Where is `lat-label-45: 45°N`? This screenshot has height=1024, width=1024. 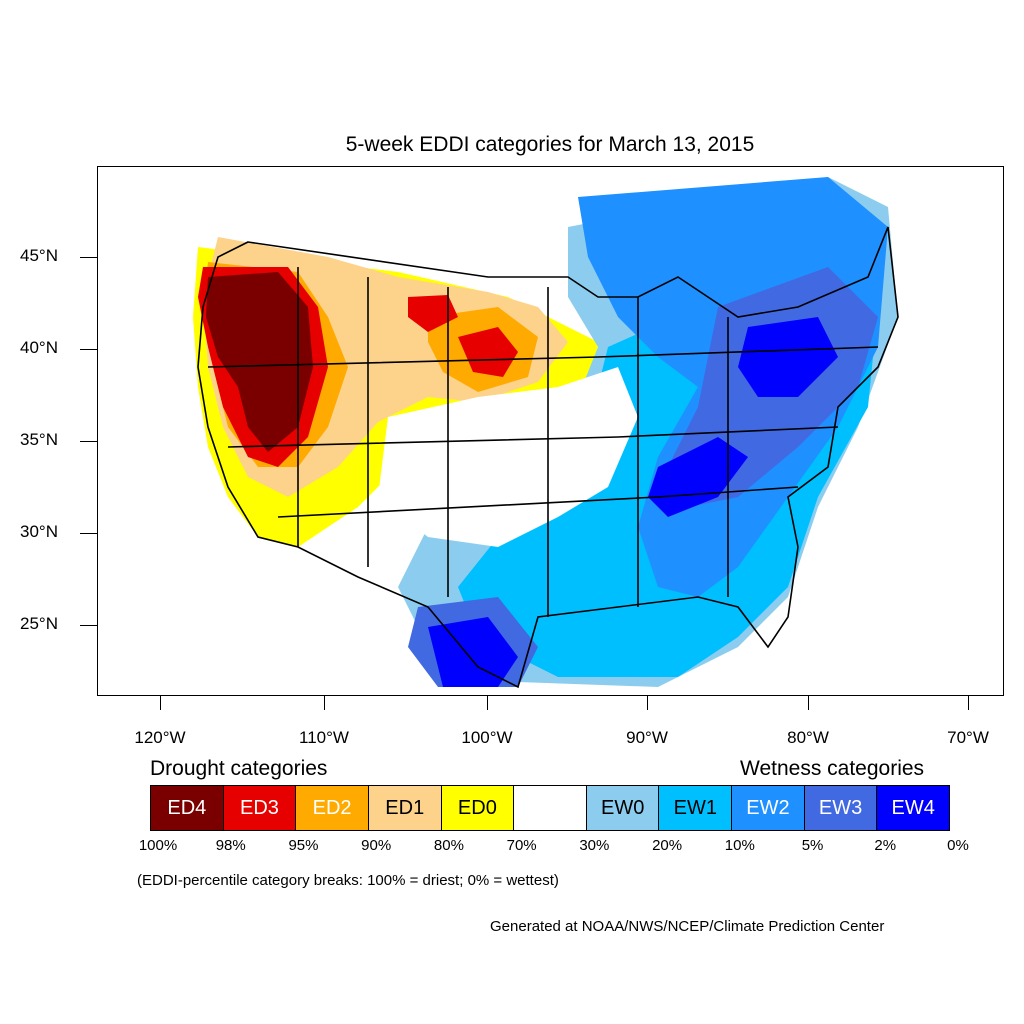 lat-label-45: 45°N is located at coordinates (39, 255).